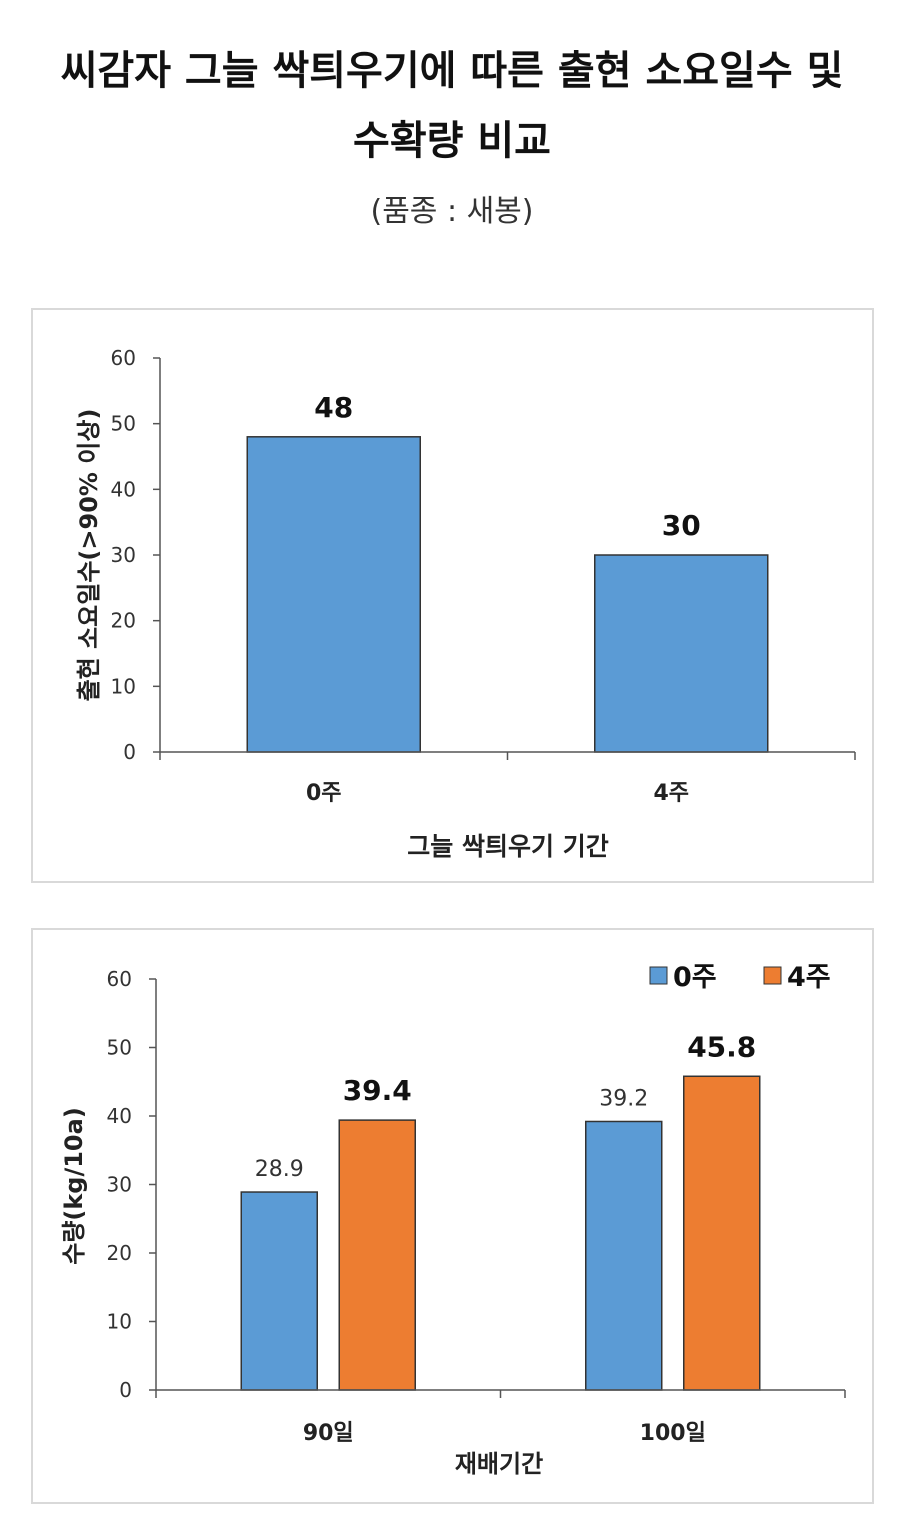 Image resolution: width=904 pixels, height=1527 pixels. I want to click on data-label: 39.4, so click(377, 1090).